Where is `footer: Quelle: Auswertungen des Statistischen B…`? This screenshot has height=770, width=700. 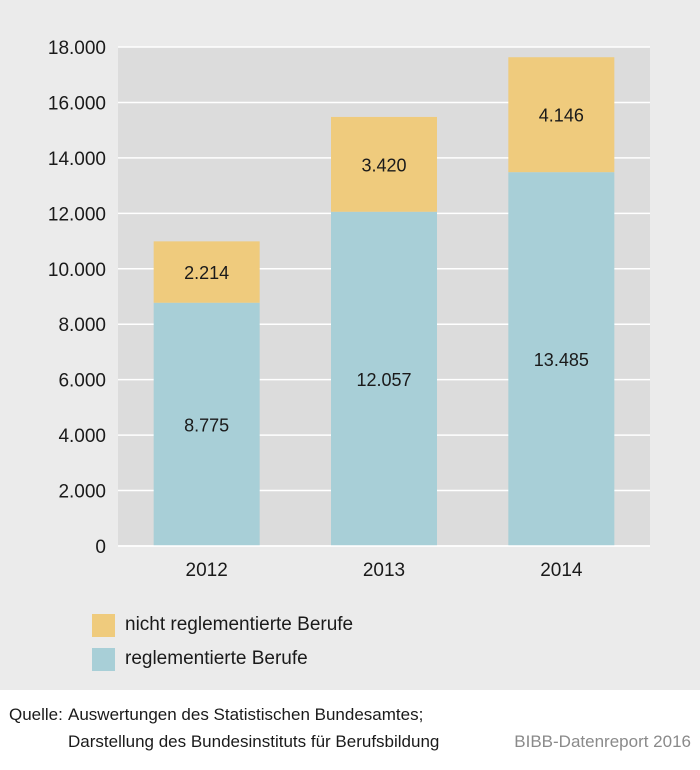 footer: Quelle: Auswertungen des Statistischen B… is located at coordinates (350, 735).